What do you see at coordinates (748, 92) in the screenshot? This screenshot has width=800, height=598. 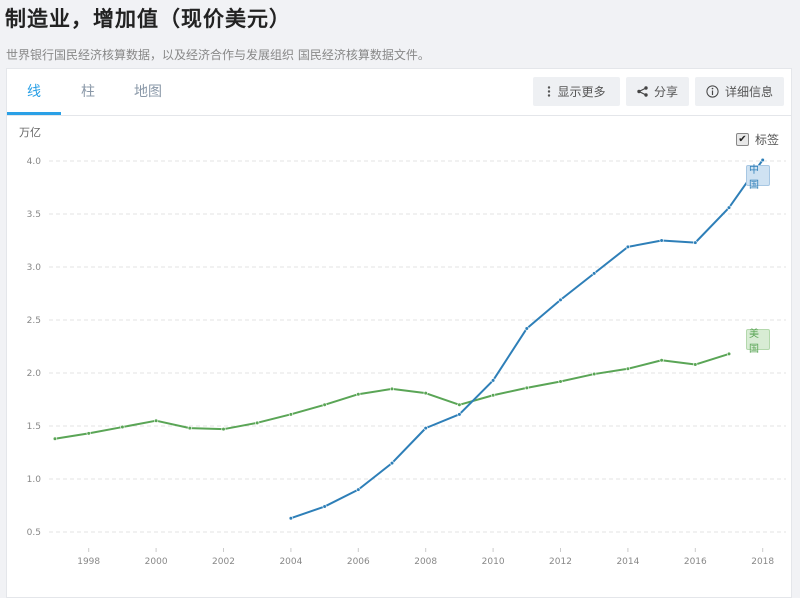 I see `details-label: 详细信息` at bounding box center [748, 92].